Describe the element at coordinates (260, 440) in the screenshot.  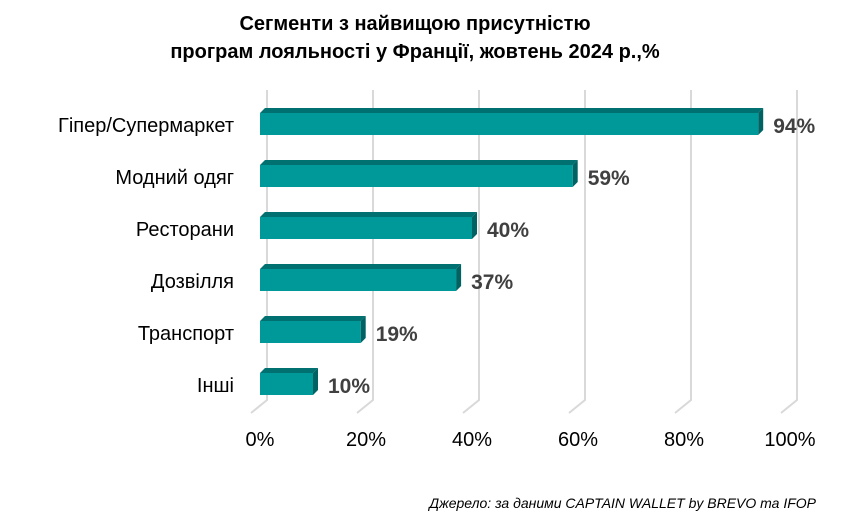
I see `x-tick-label: 0%` at that location.